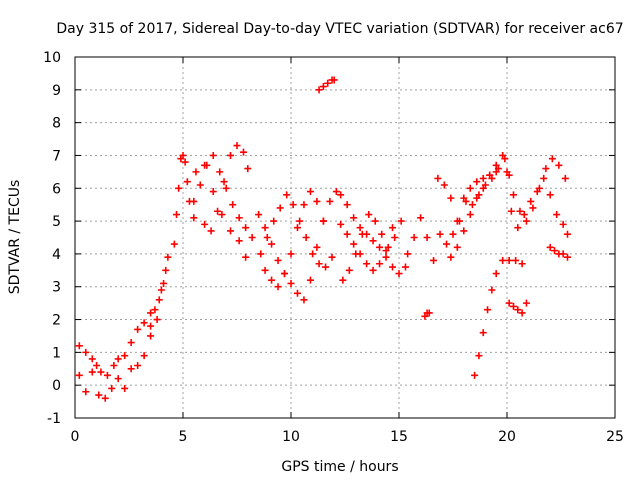 This screenshot has width=640, height=480. What do you see at coordinates (56, 288) in the screenshot?
I see `y-tick-label: 3` at bounding box center [56, 288].